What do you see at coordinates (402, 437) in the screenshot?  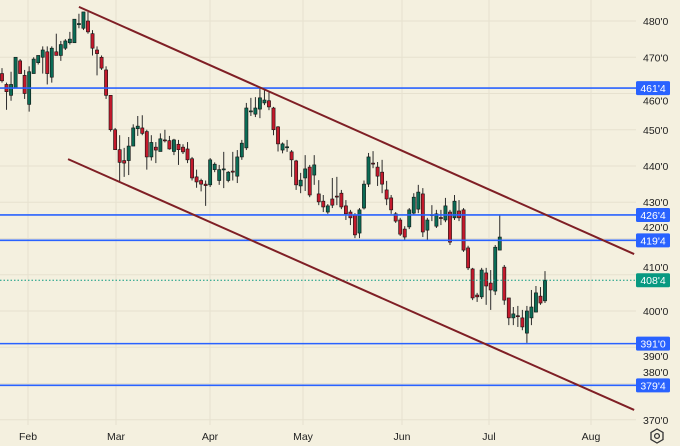 I see `x-tick-label: Jun` at bounding box center [402, 437].